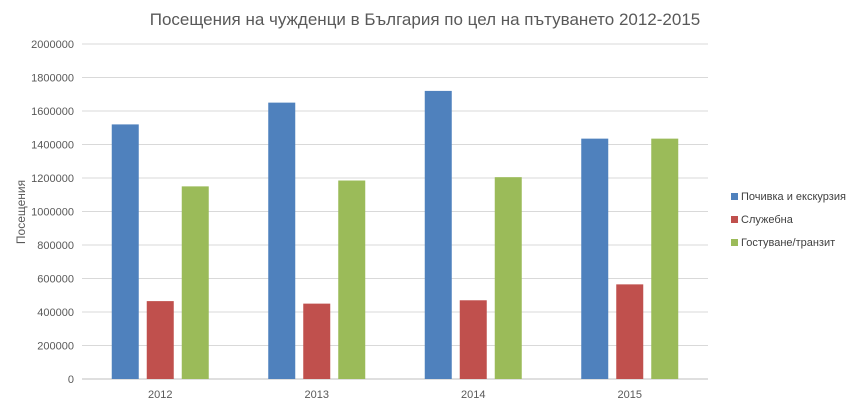 The image size is (854, 408). Describe the element at coordinates (767, 220) in the screenshot. I see `legend-label: Служебна` at that location.